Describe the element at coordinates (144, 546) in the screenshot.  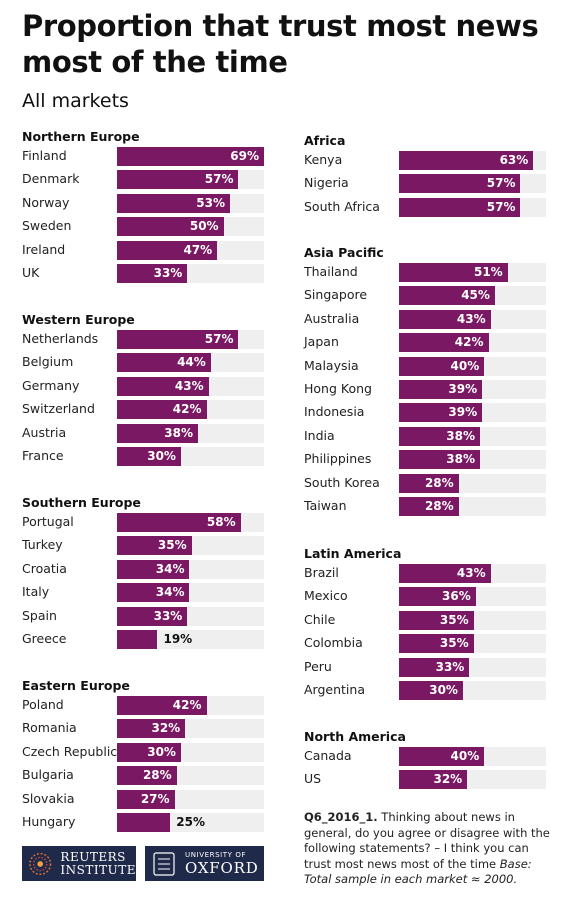
I see `bar-row-turkey: Turkey 35%` at that location.